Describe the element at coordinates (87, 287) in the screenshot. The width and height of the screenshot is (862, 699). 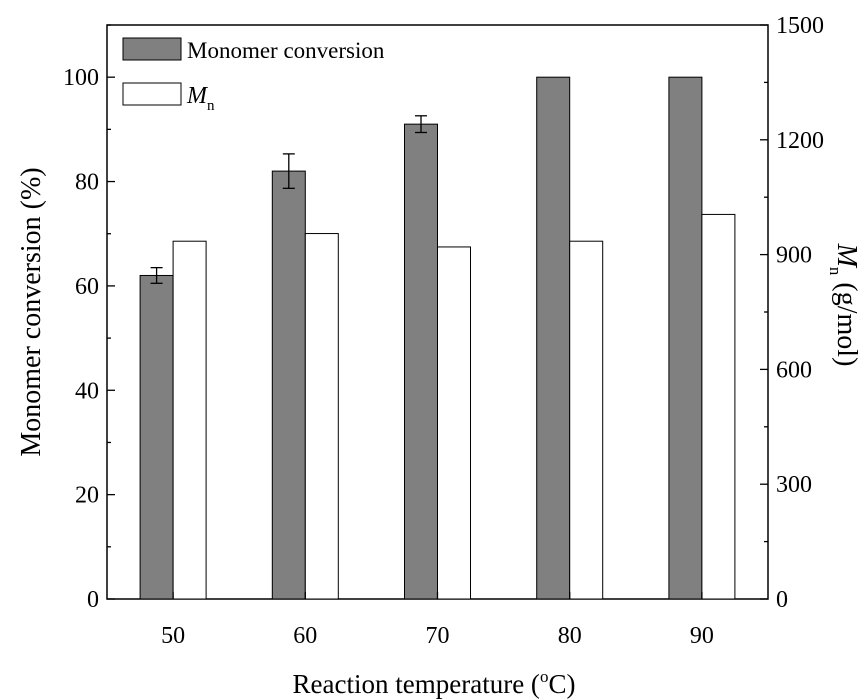
I see `y-left-tick-label: 60` at that location.